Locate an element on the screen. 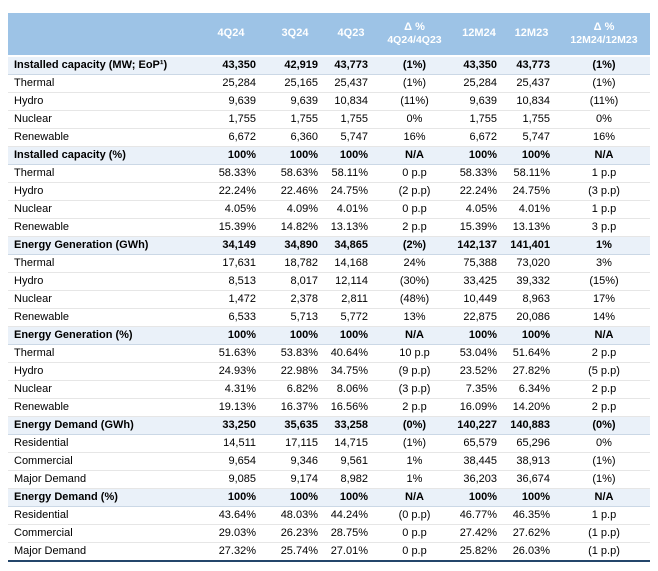  cell-delta-4q24-4q23: 0% is located at coordinates (414, 119).